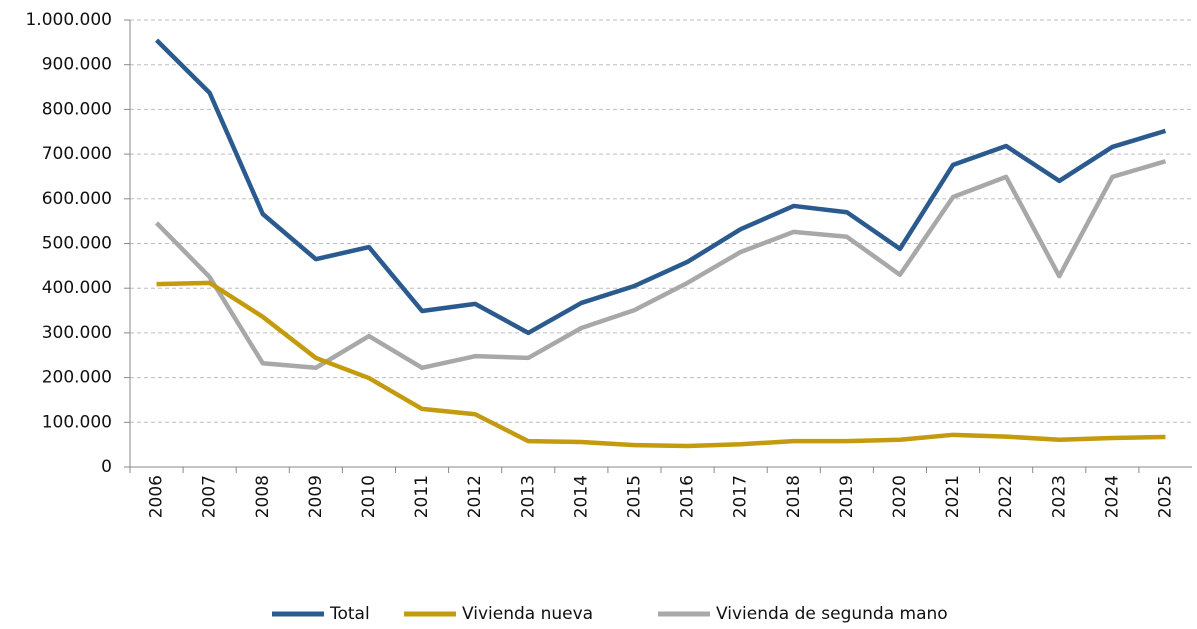 The image size is (1197, 629). What do you see at coordinates (1006, 496) in the screenshot?
I see `x-tick-label: 2022` at bounding box center [1006, 496].